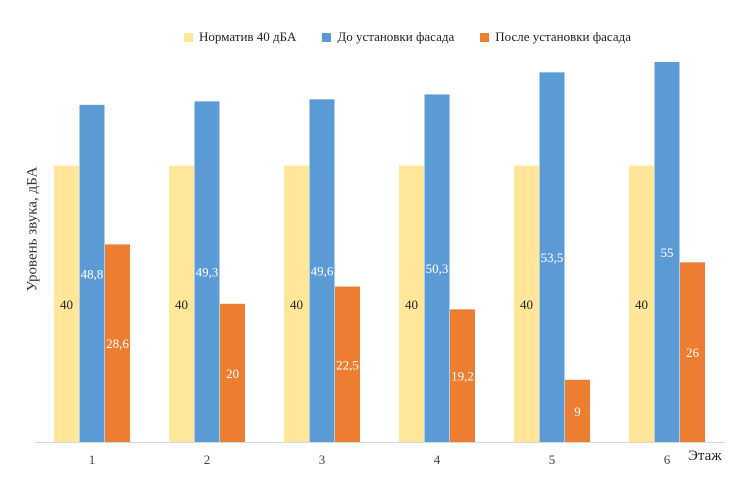  I want to click on x-tick-label-2: 2, so click(207, 459).